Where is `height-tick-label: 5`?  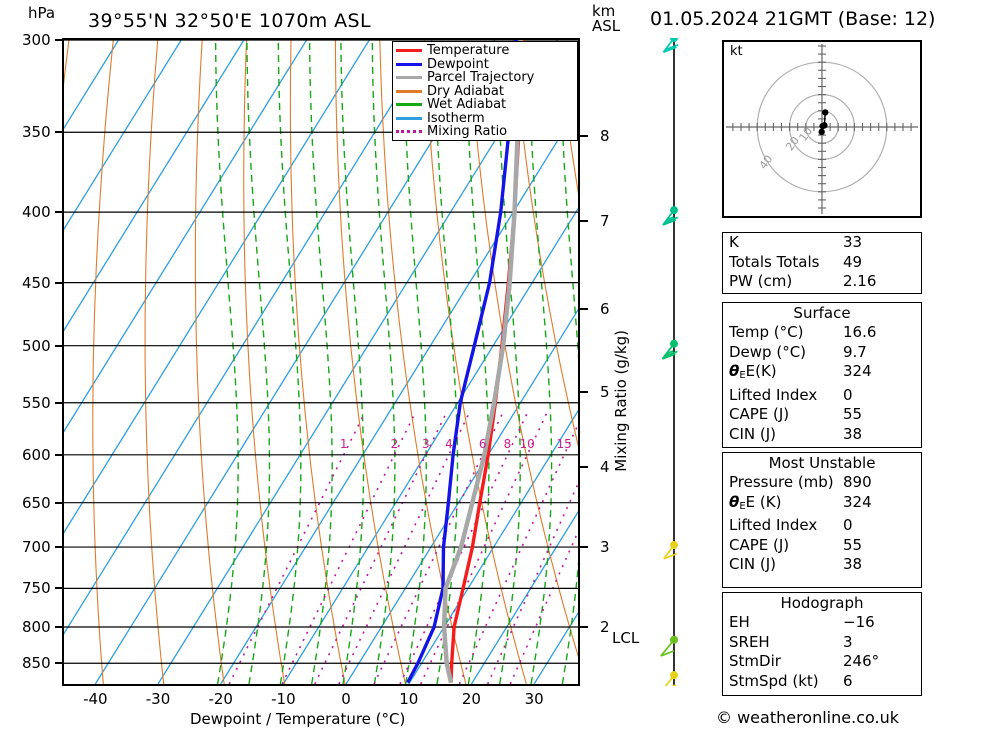
height-tick-label: 5 is located at coordinates (605, 391).